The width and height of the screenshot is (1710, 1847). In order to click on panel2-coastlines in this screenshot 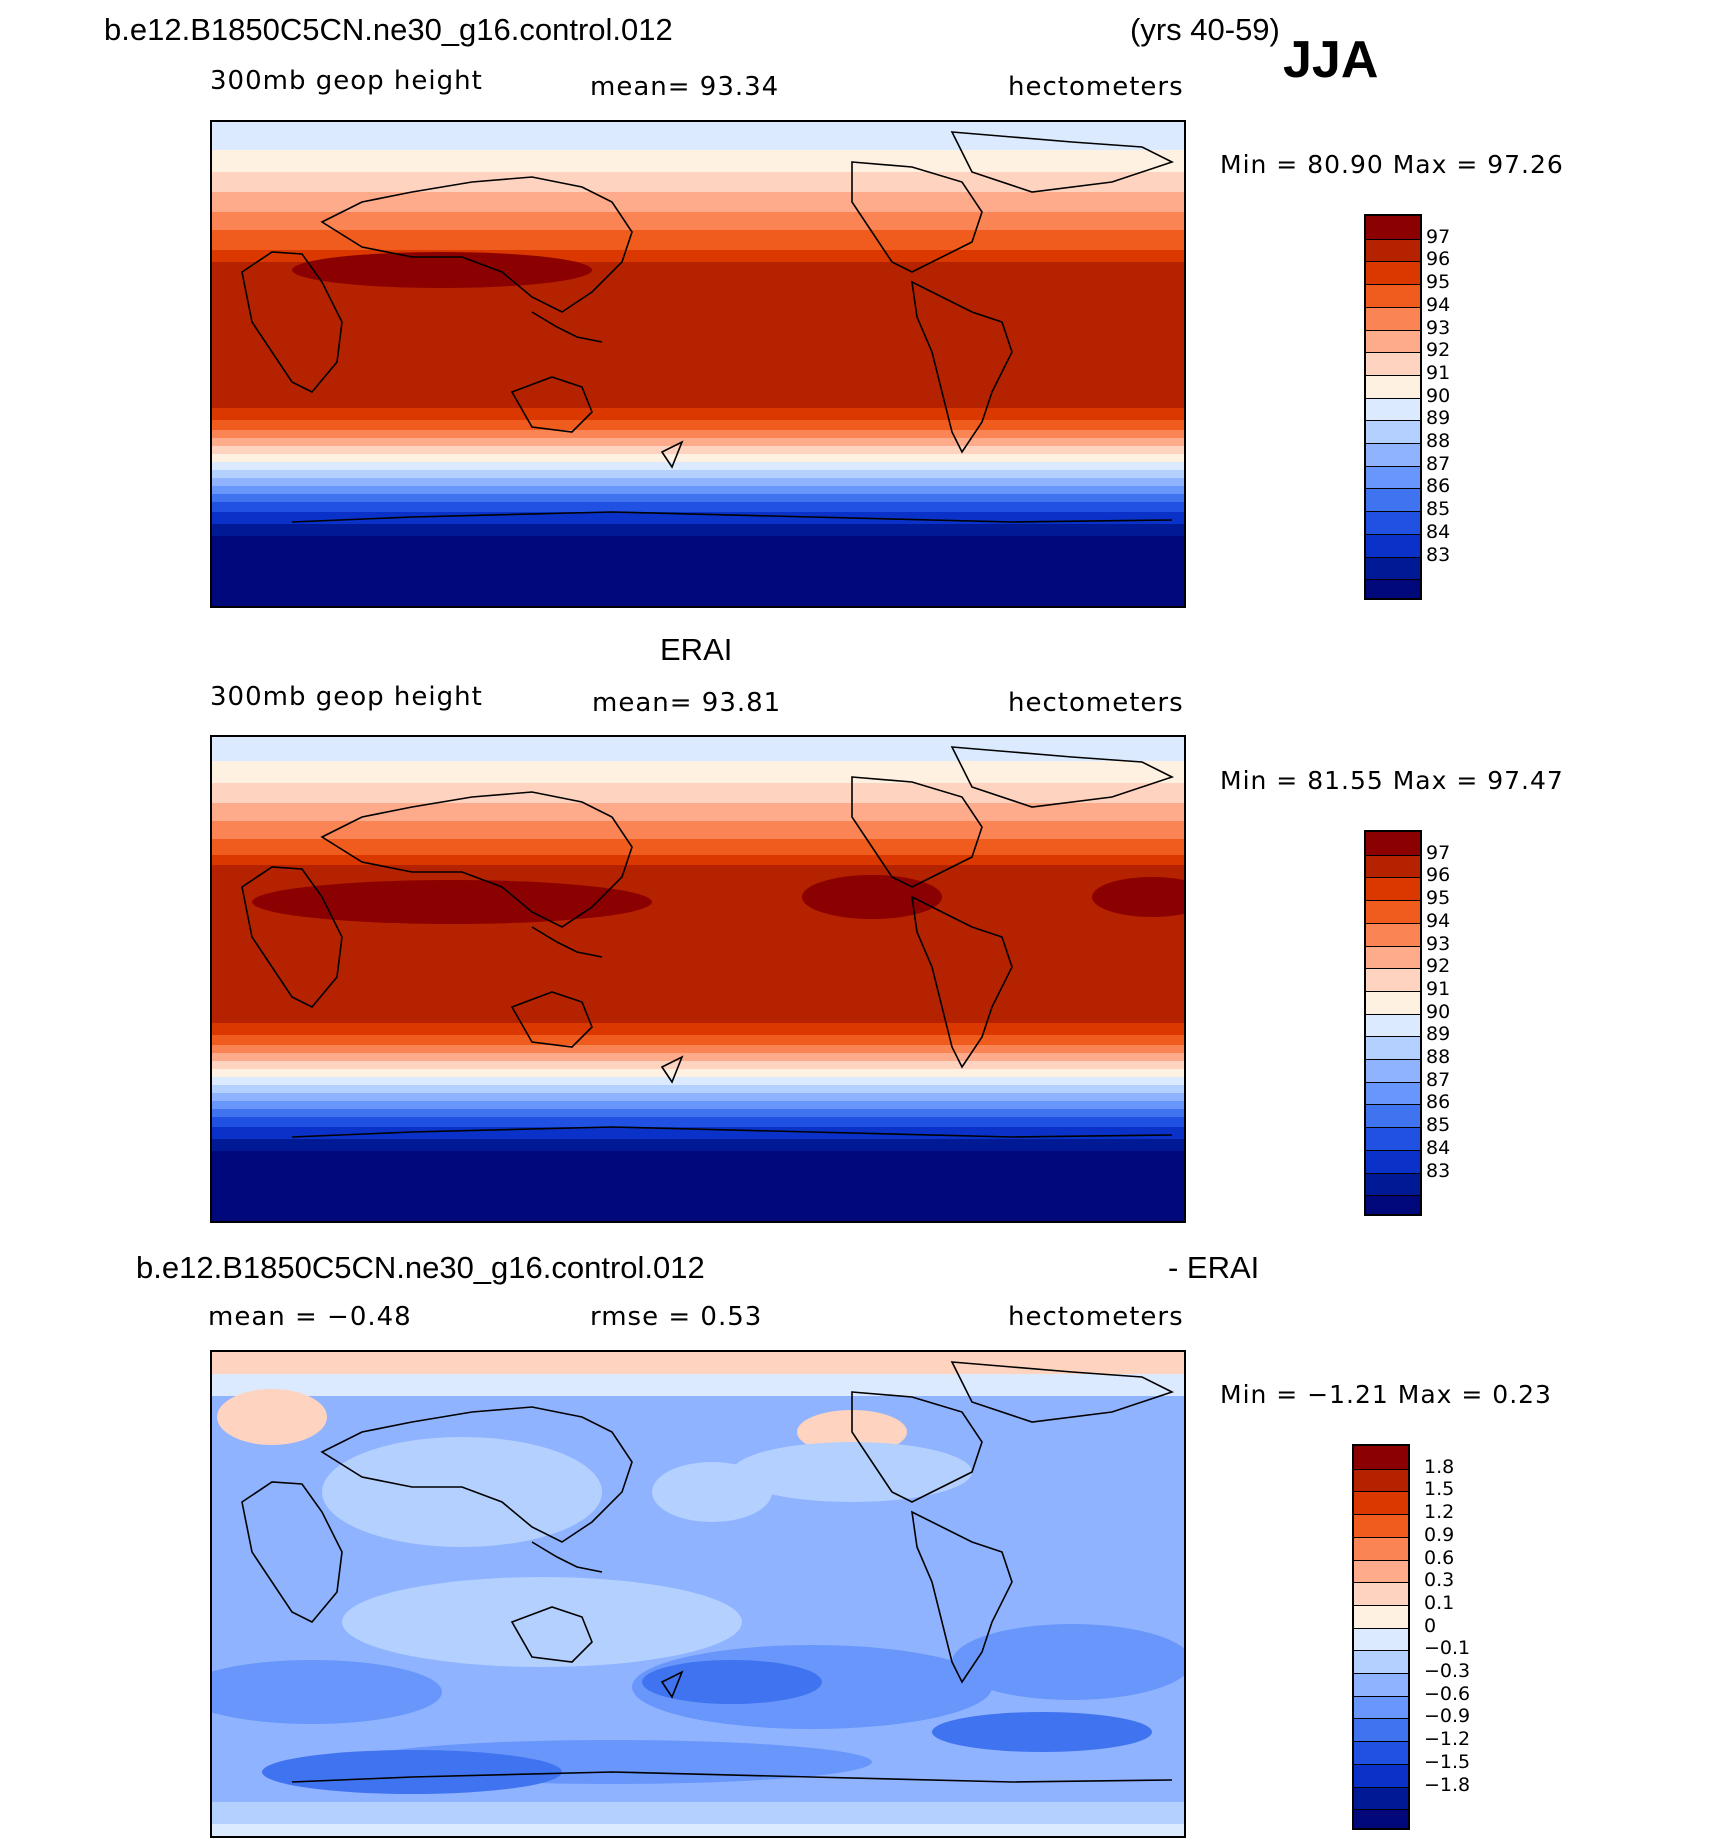, I will do `click(708, 942)`.